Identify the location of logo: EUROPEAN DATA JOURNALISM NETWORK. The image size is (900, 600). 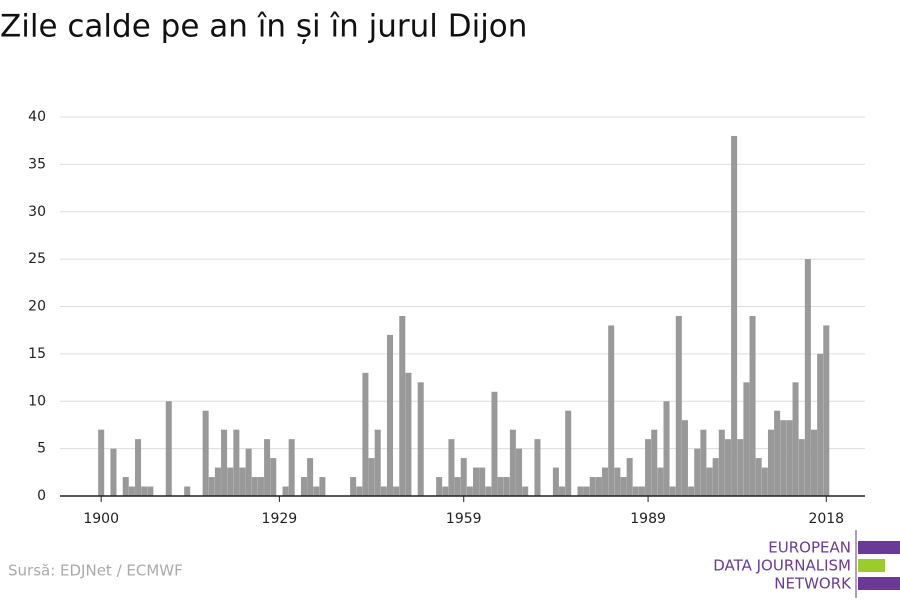
(806, 564).